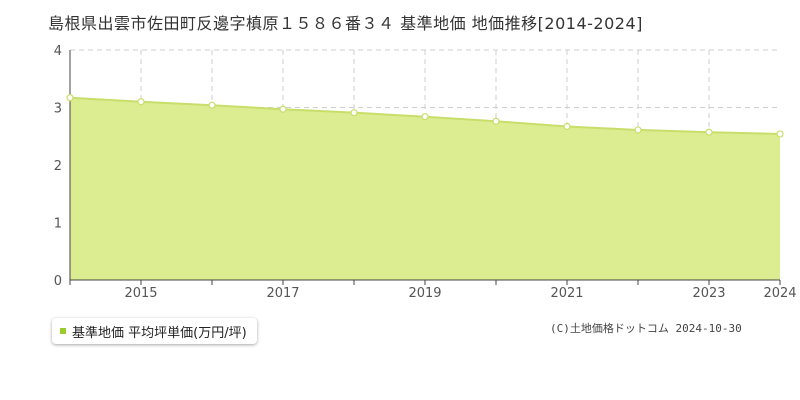 This screenshot has width=800, height=400. Describe the element at coordinates (58, 51) in the screenshot. I see `y-tick-label: 4` at that location.